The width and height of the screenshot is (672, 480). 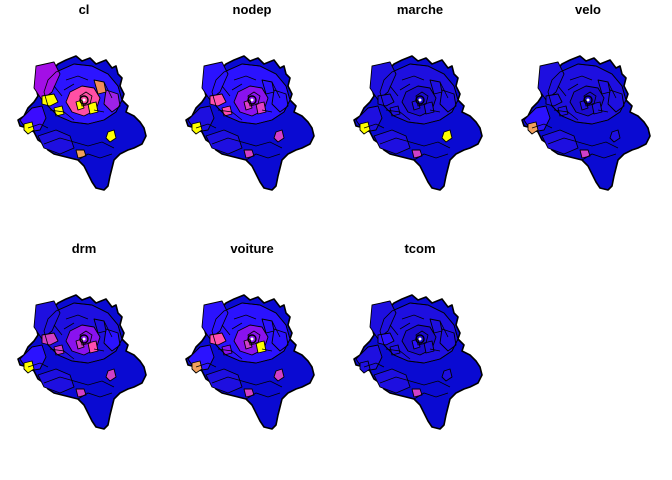 I want to click on panel-title: tcom, so click(x=419, y=248).